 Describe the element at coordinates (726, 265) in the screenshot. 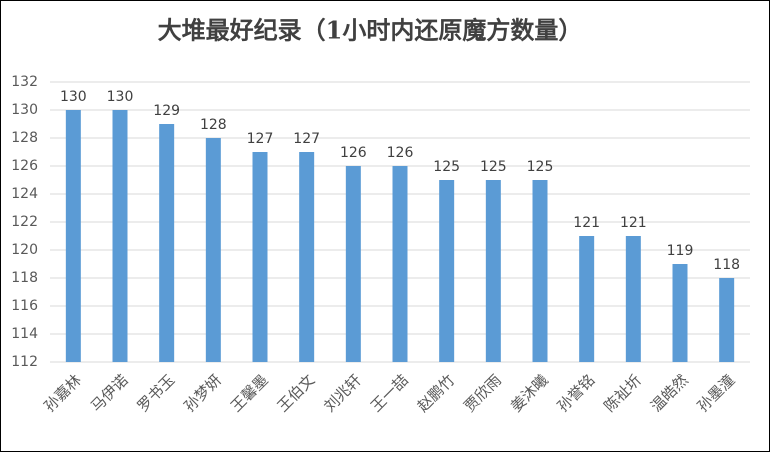

I see `data-label: 118` at that location.